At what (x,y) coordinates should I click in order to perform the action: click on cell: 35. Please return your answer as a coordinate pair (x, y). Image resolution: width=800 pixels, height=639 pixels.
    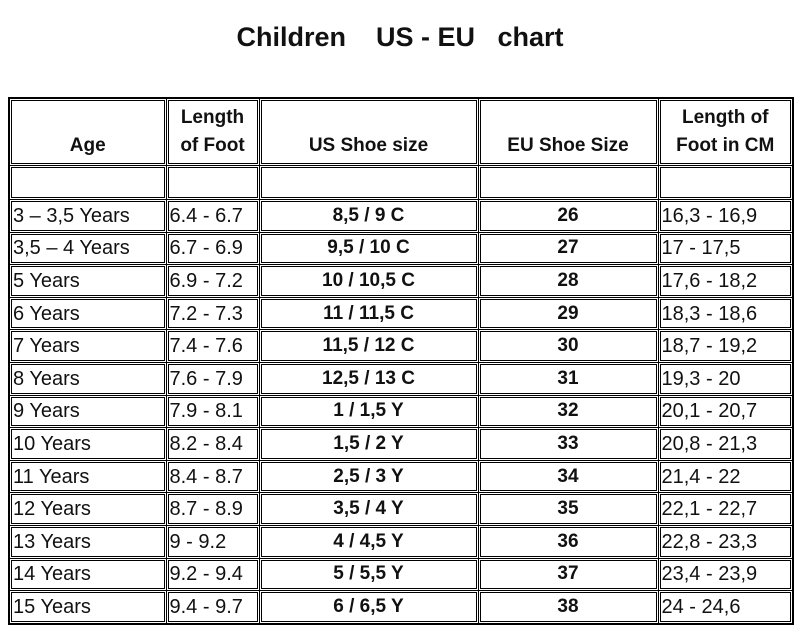
    Looking at the image, I should click on (568, 509).